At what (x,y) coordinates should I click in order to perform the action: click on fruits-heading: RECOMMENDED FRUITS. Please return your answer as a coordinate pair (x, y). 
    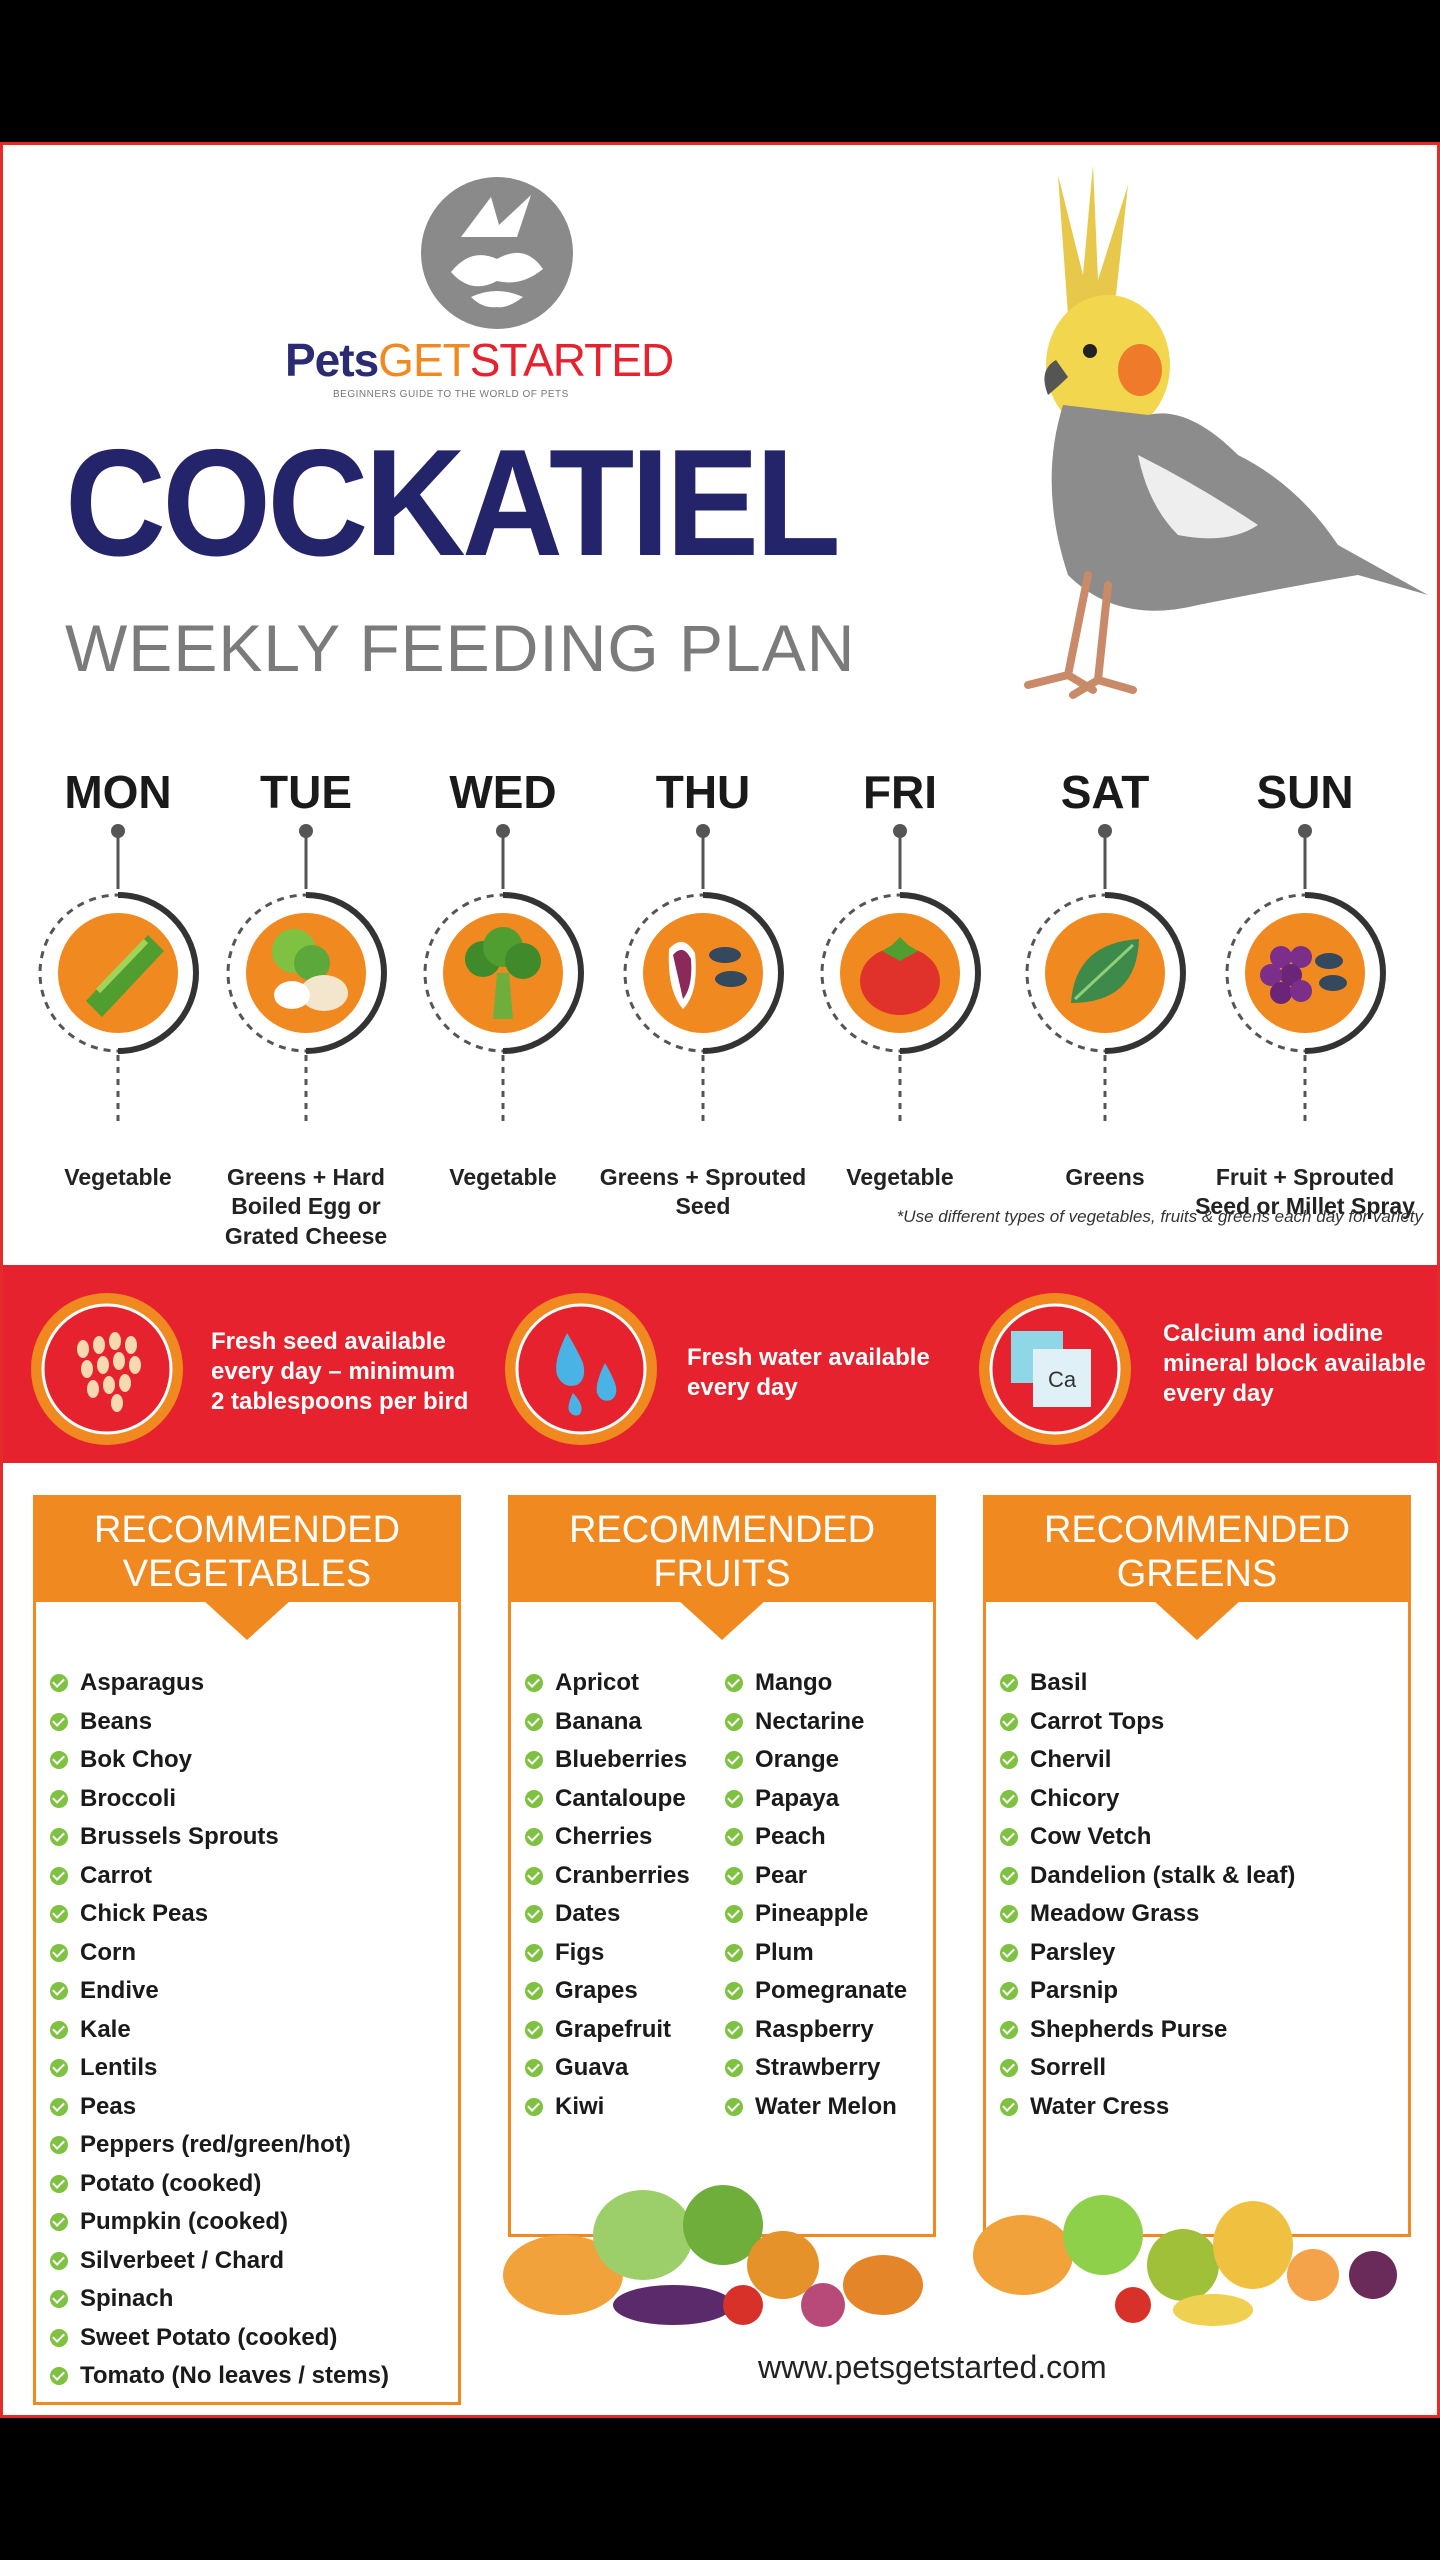
    Looking at the image, I should click on (722, 1569).